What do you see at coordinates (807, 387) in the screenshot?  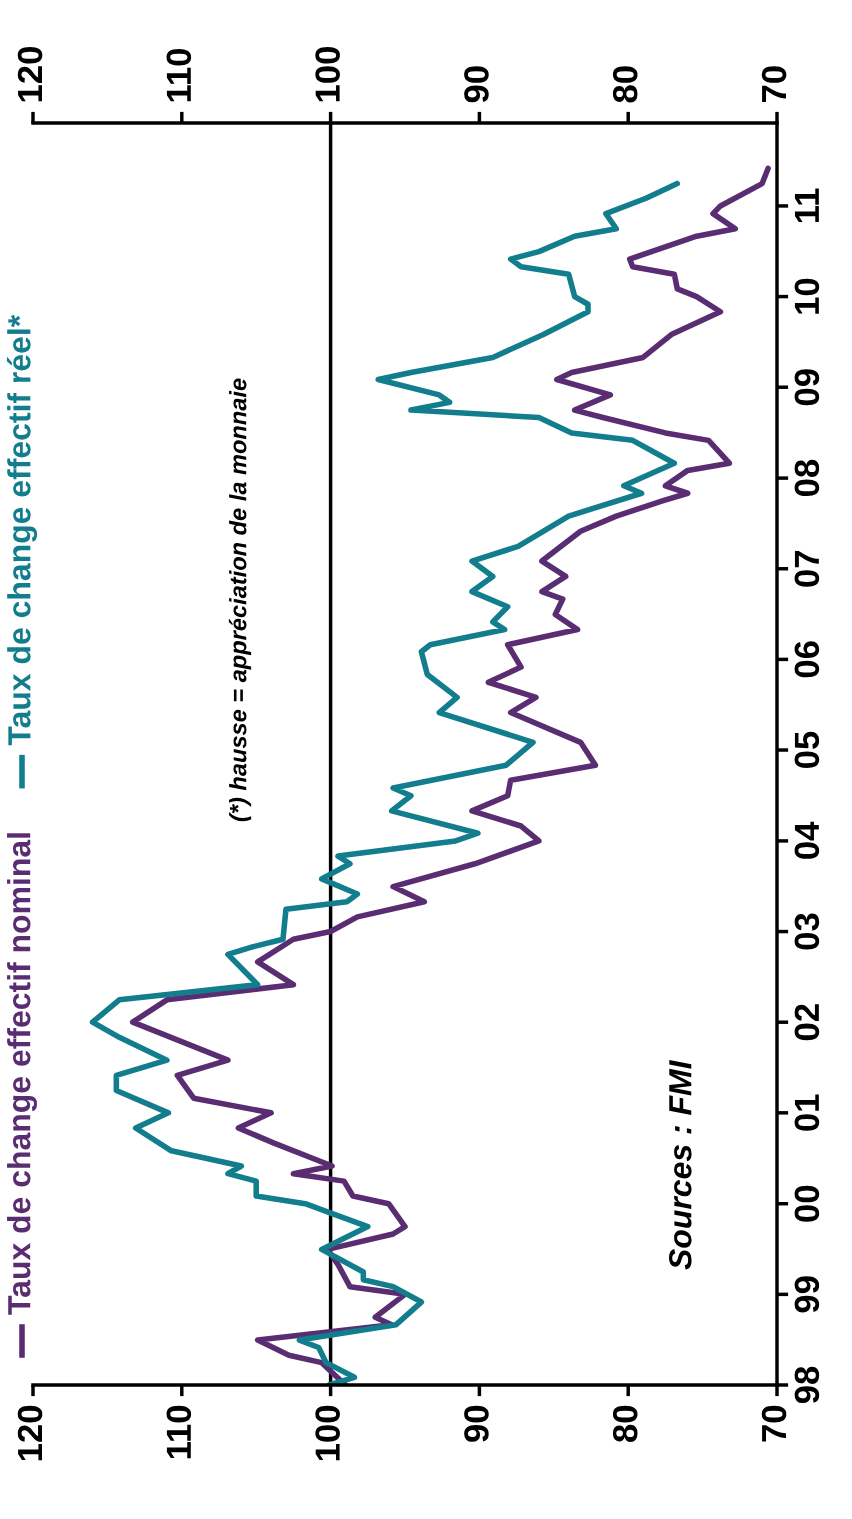 I see `y-tick-label: 09` at bounding box center [807, 387].